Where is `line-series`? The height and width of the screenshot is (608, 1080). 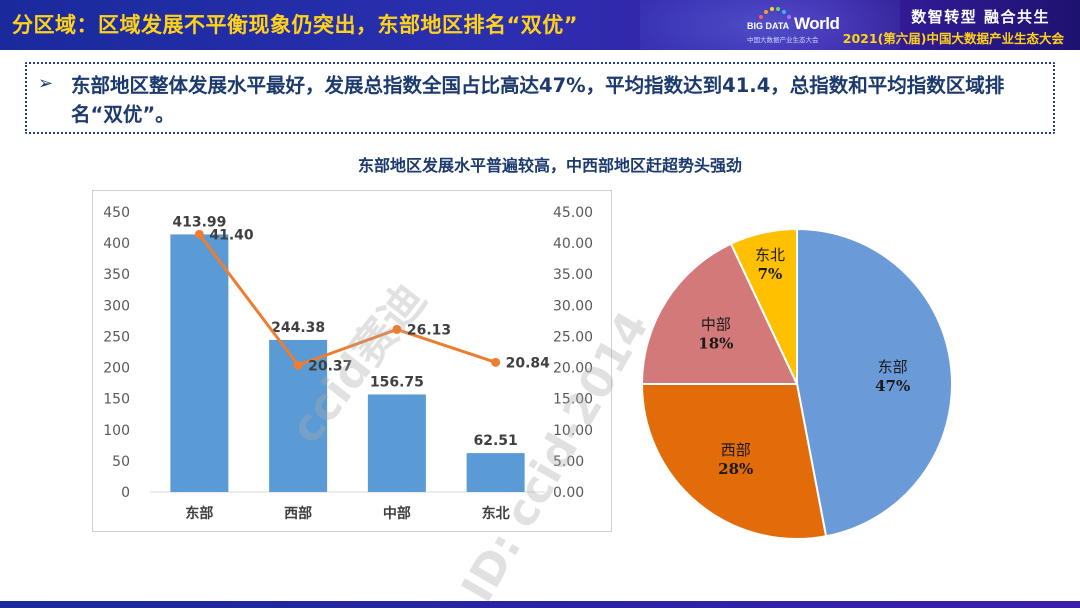 line-series is located at coordinates (347, 300).